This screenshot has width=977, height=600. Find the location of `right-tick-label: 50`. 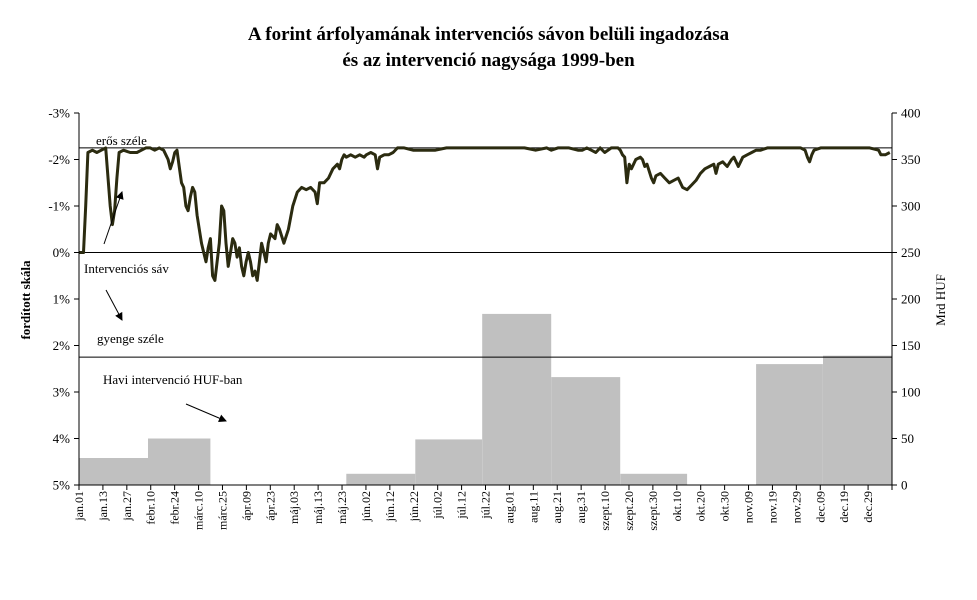

right-tick-label: 50 is located at coordinates (907, 438).